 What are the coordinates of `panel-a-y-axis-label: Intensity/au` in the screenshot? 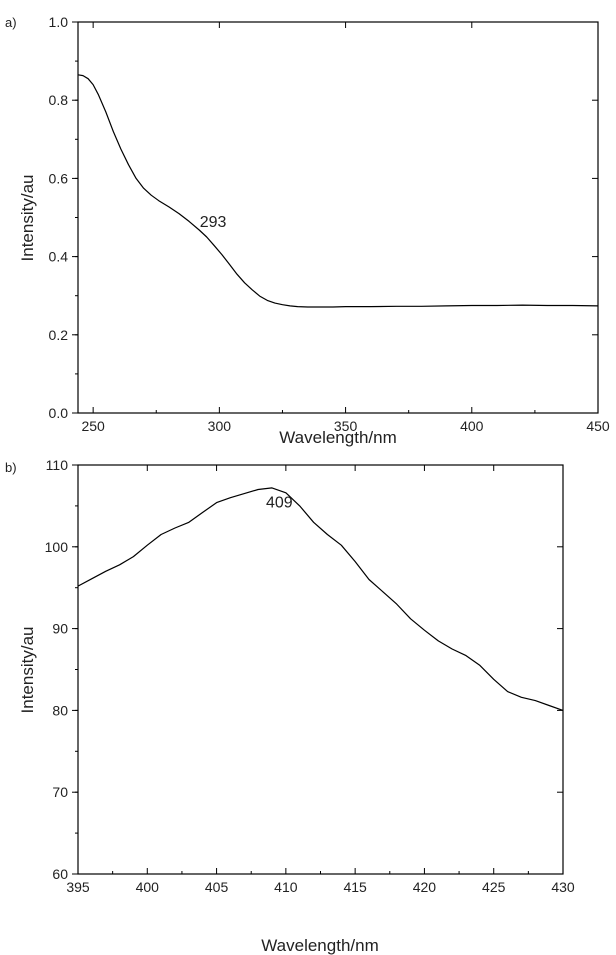 It's located at (27, 218).